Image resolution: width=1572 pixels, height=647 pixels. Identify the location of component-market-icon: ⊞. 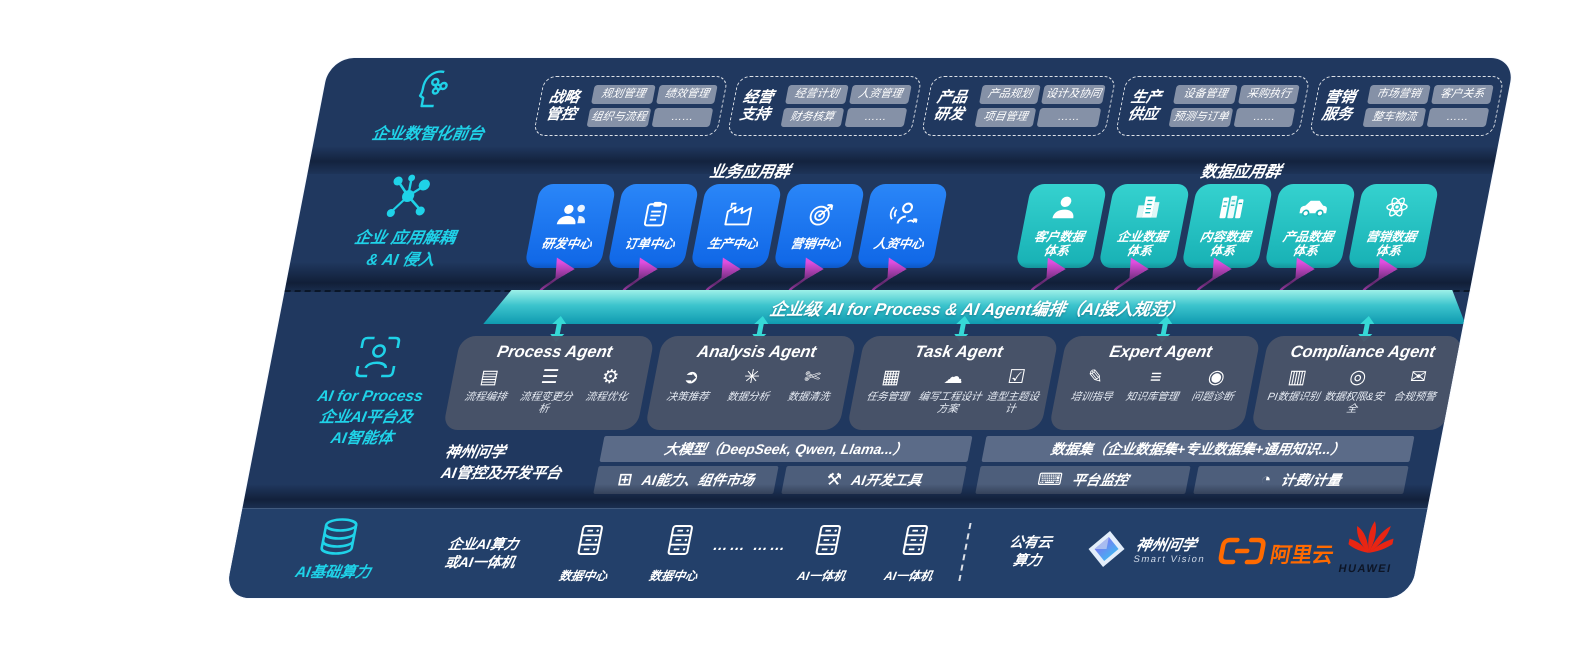
(625, 479).